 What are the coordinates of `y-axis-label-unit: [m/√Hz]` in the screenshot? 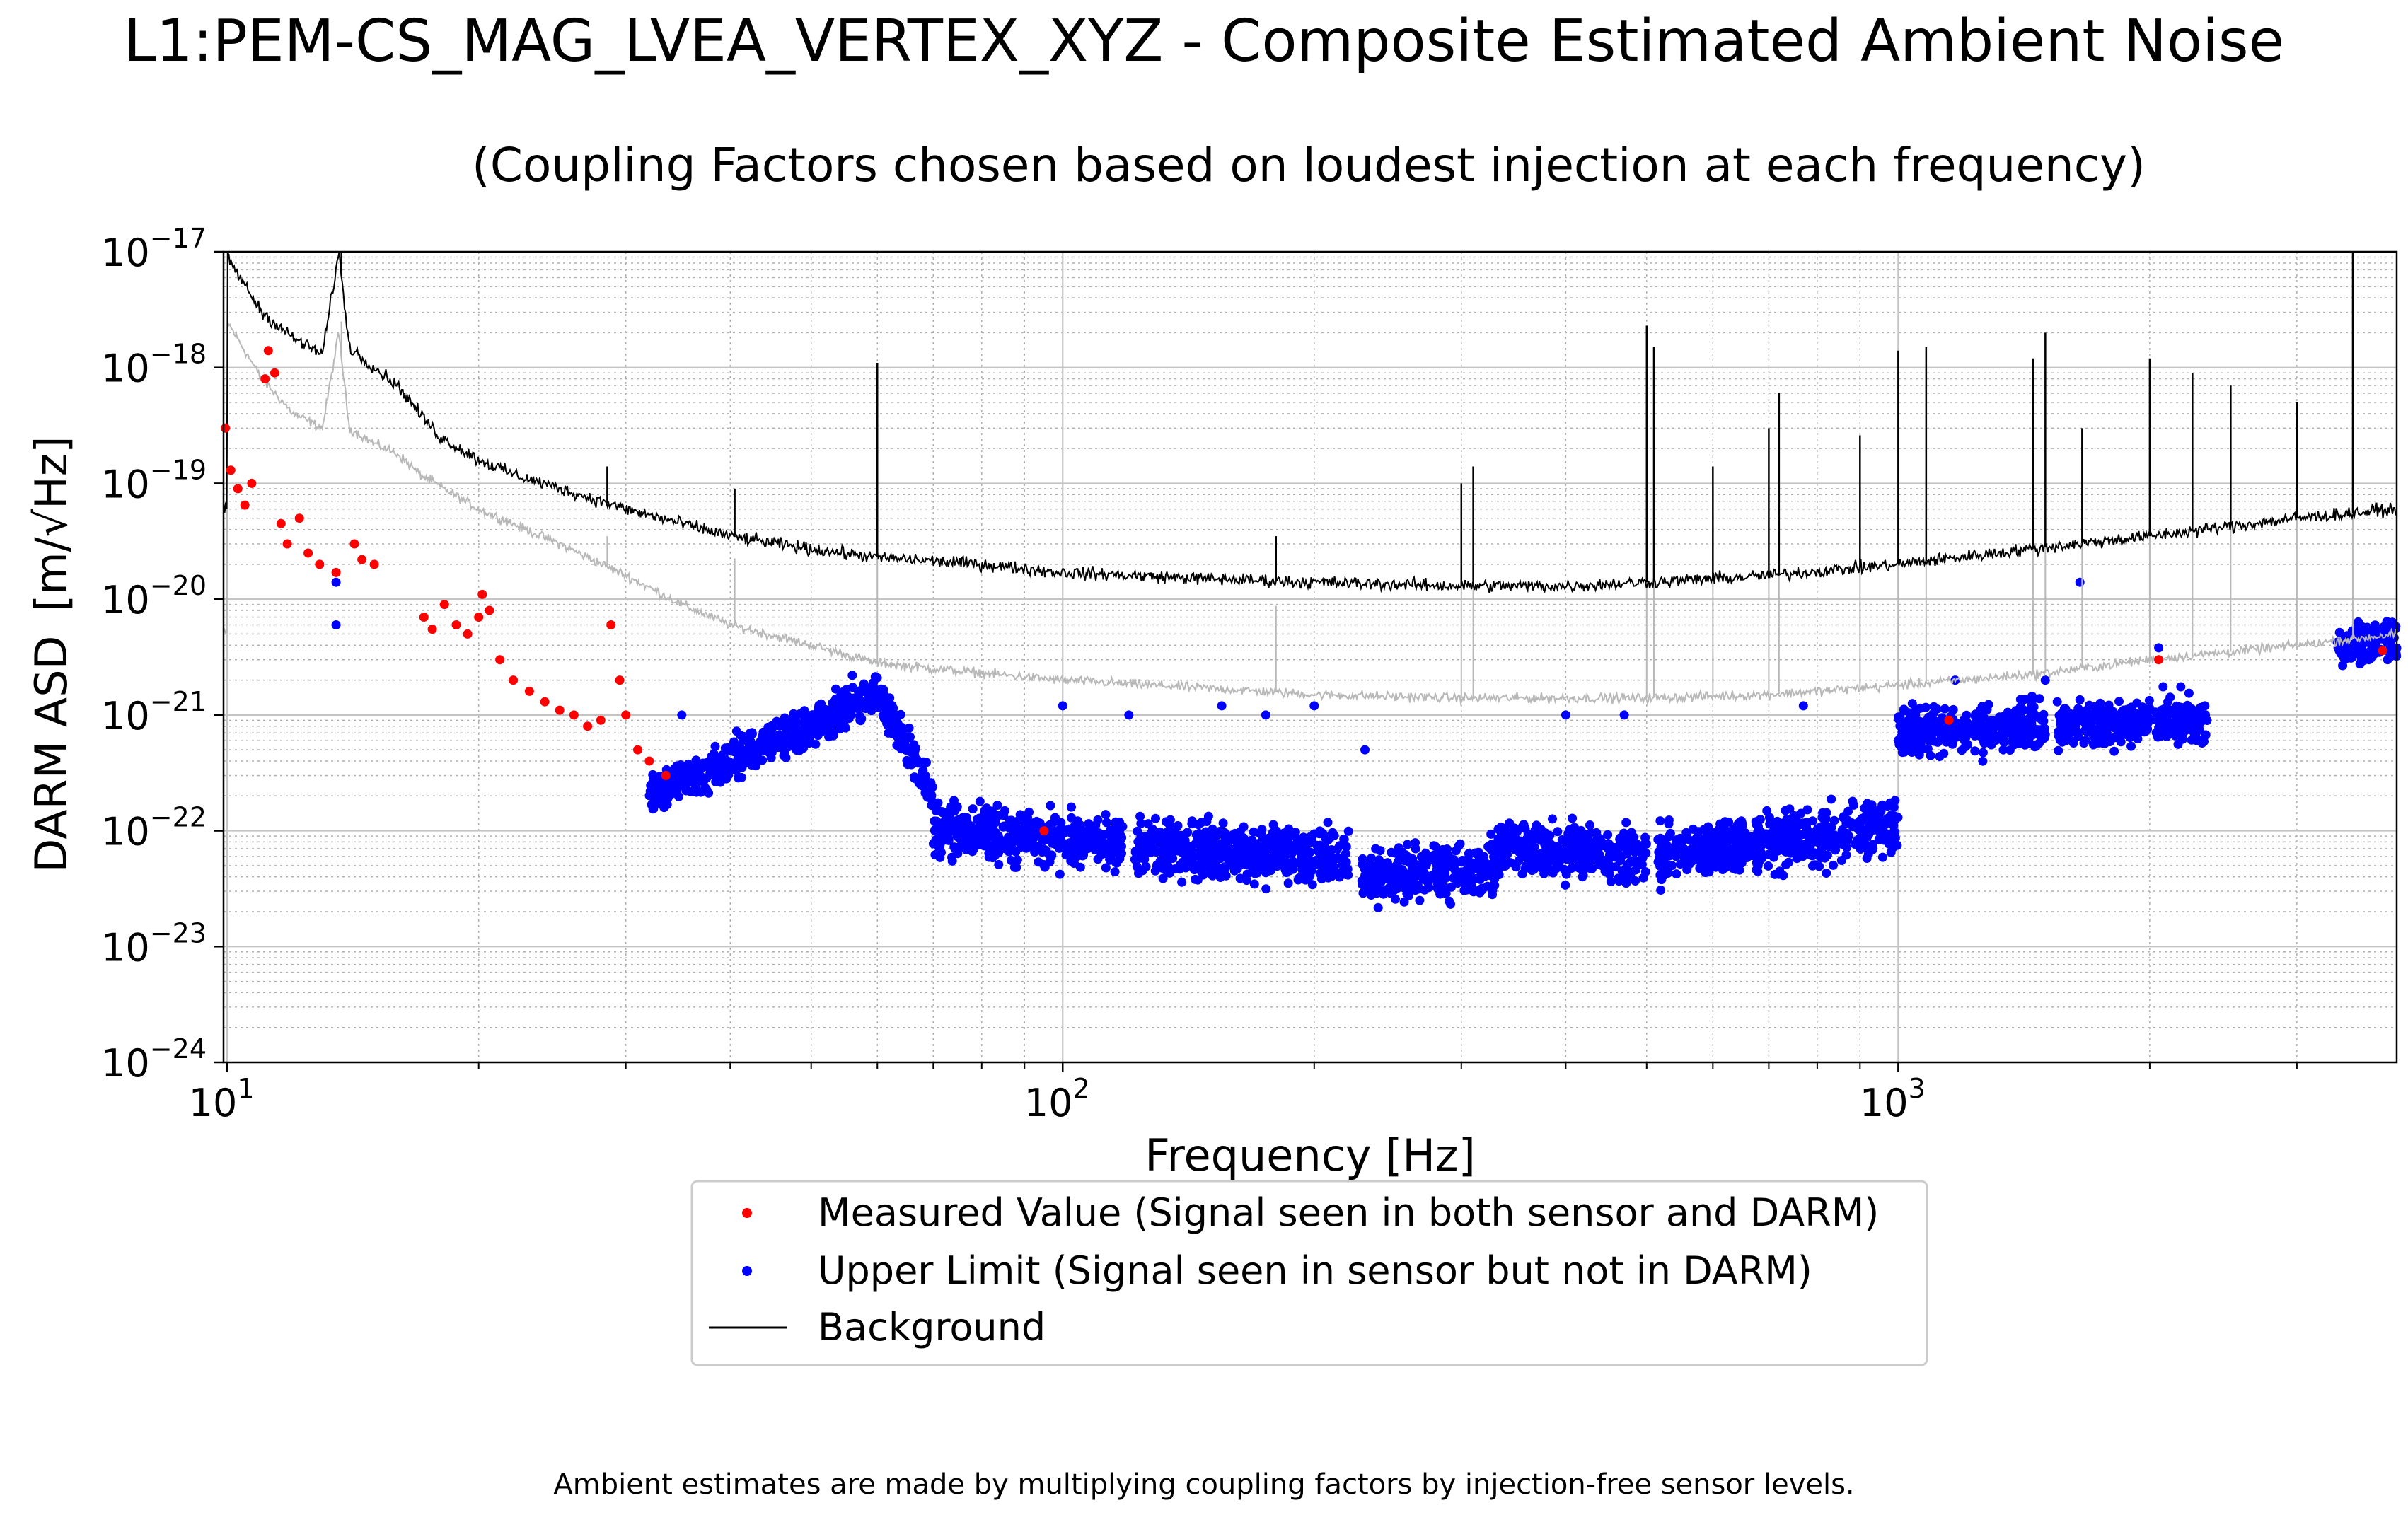 It's located at (51, 524).